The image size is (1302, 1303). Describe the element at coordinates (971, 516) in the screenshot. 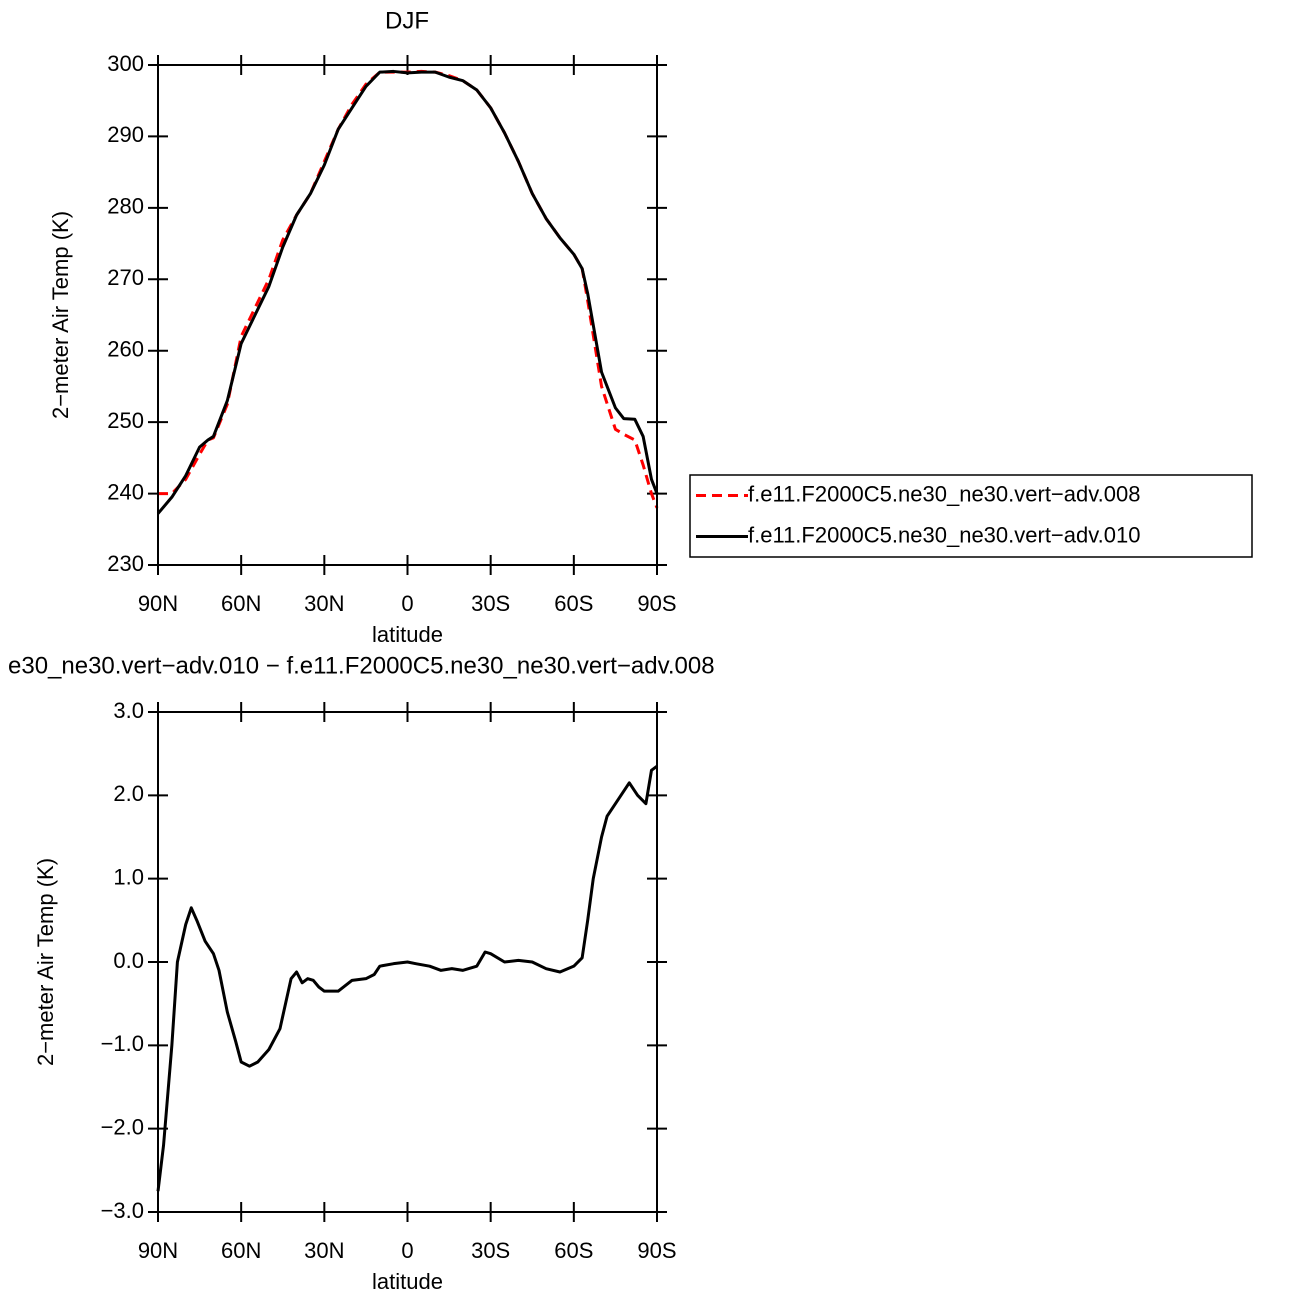

I see `legend-box` at that location.